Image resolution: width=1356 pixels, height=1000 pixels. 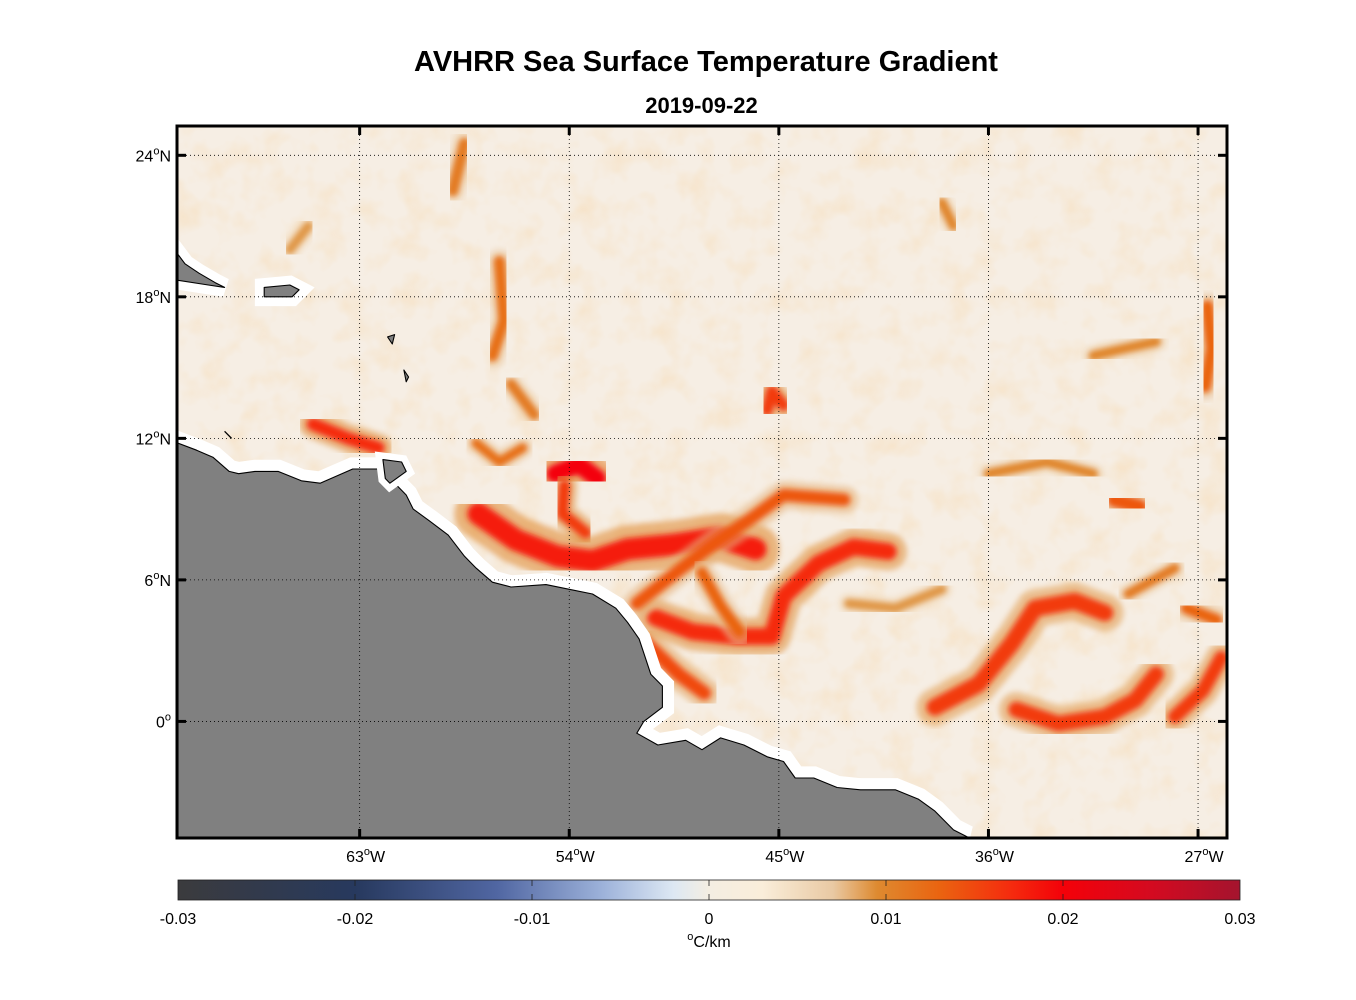 I want to click on longitude-labels: 63oW 54oW 45oW 36oW 27oW, so click(x=785, y=856).